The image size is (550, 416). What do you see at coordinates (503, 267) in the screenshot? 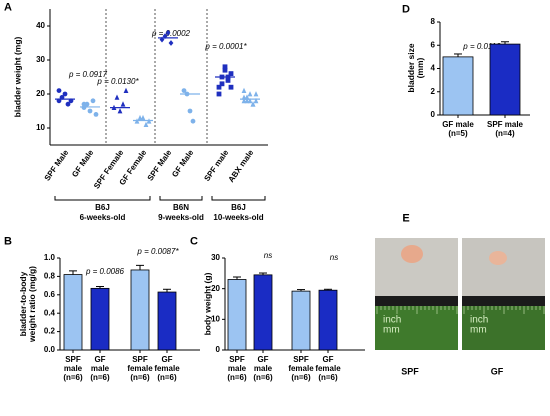
I see `photo-bg` at bounding box center [503, 267].